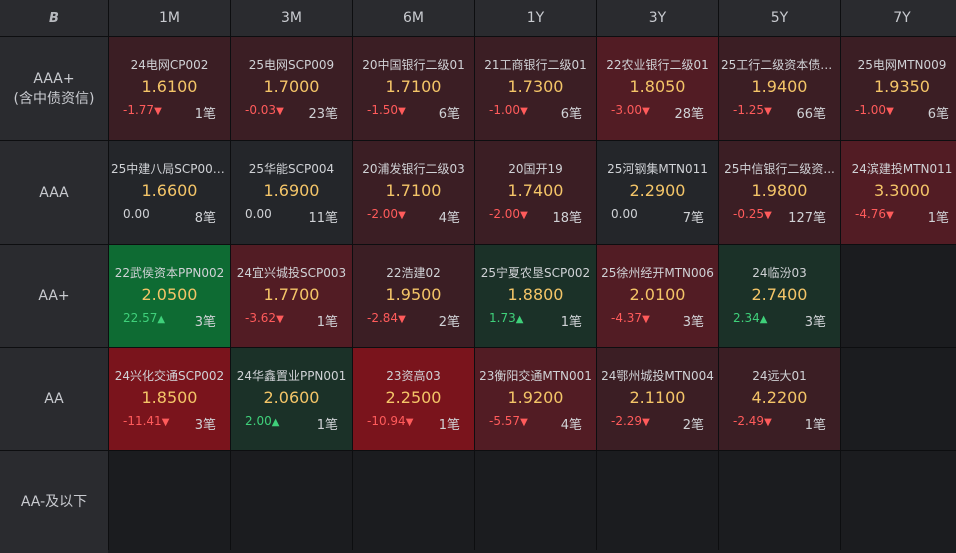 This screenshot has width=956, height=553. I want to click on trade-count: 2笔, so click(693, 425).